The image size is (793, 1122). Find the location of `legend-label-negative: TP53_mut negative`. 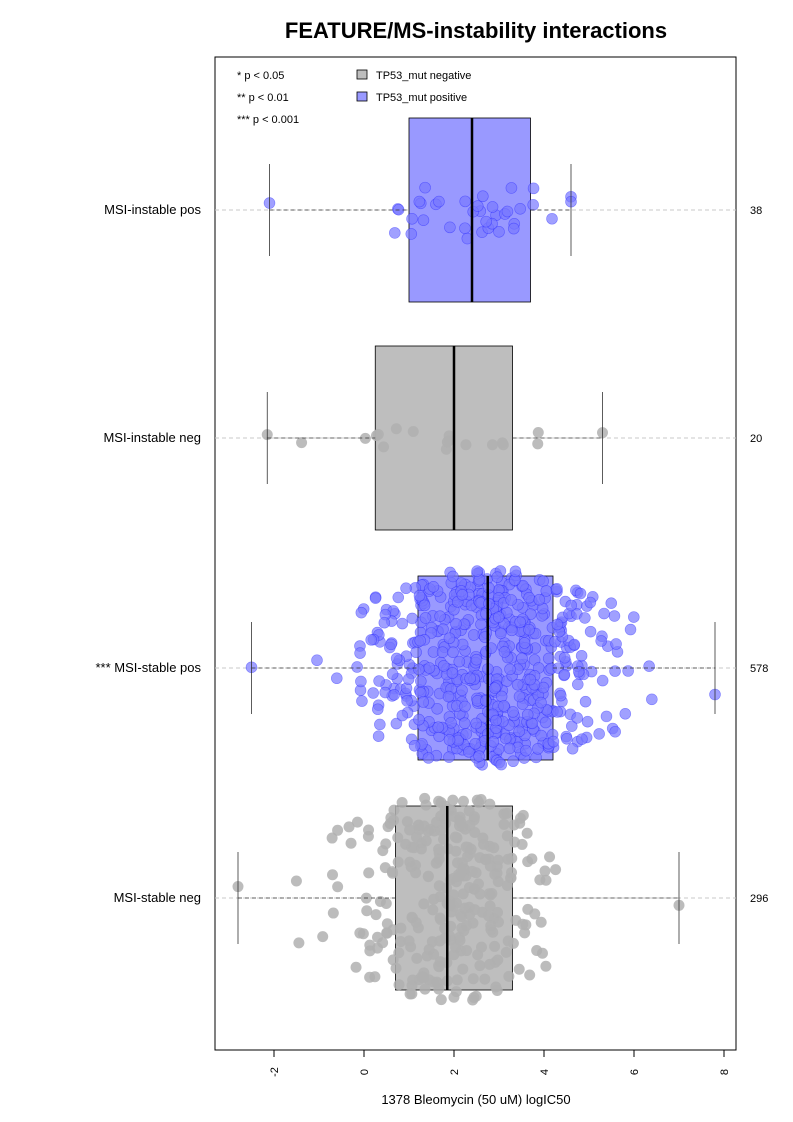

legend-label-negative: TP53_mut negative is located at coordinates (423, 76).